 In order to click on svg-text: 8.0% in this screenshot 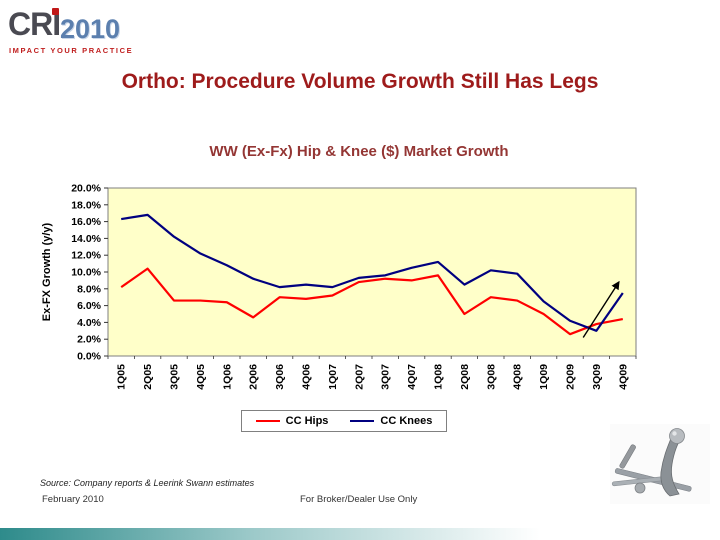, I will do `click(89, 289)`.